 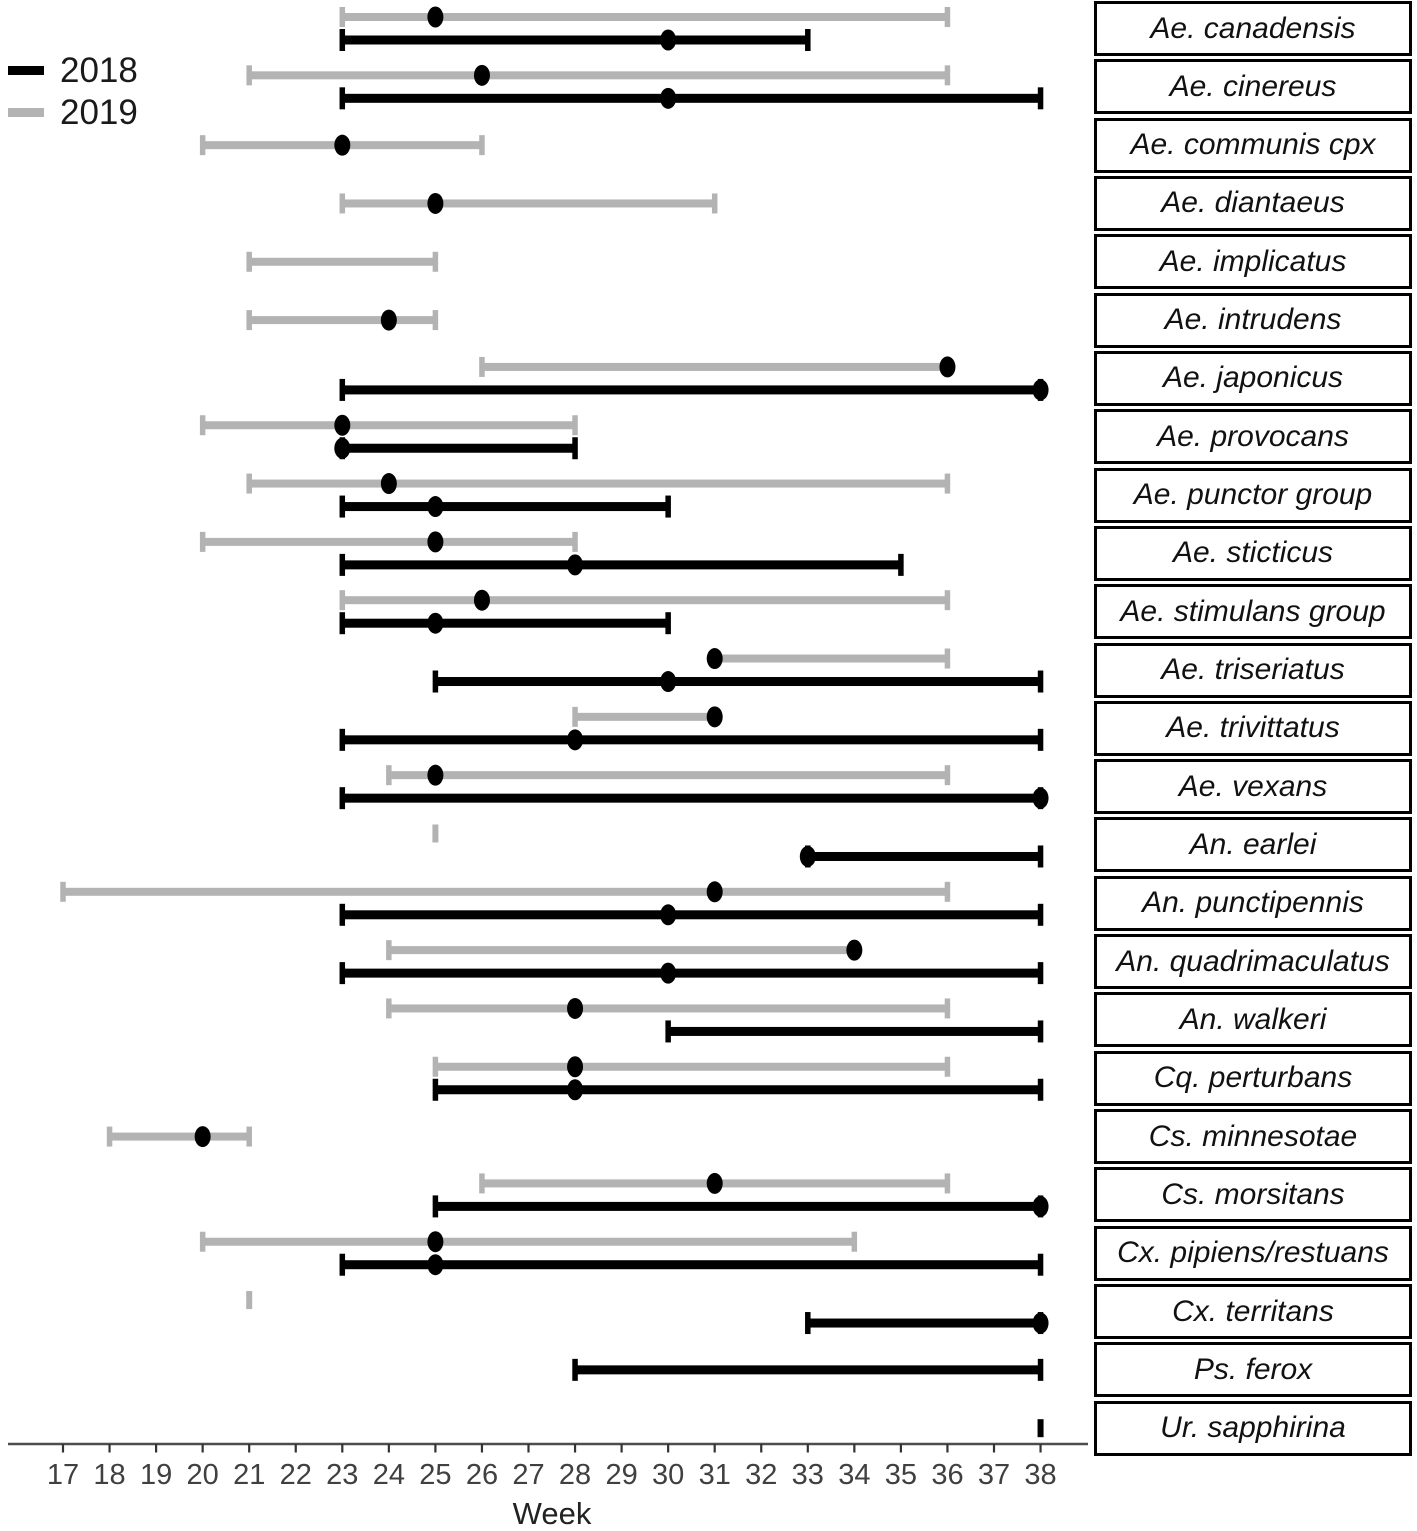 I want to click on range-2018-11-peak-dot, so click(x=668, y=682).